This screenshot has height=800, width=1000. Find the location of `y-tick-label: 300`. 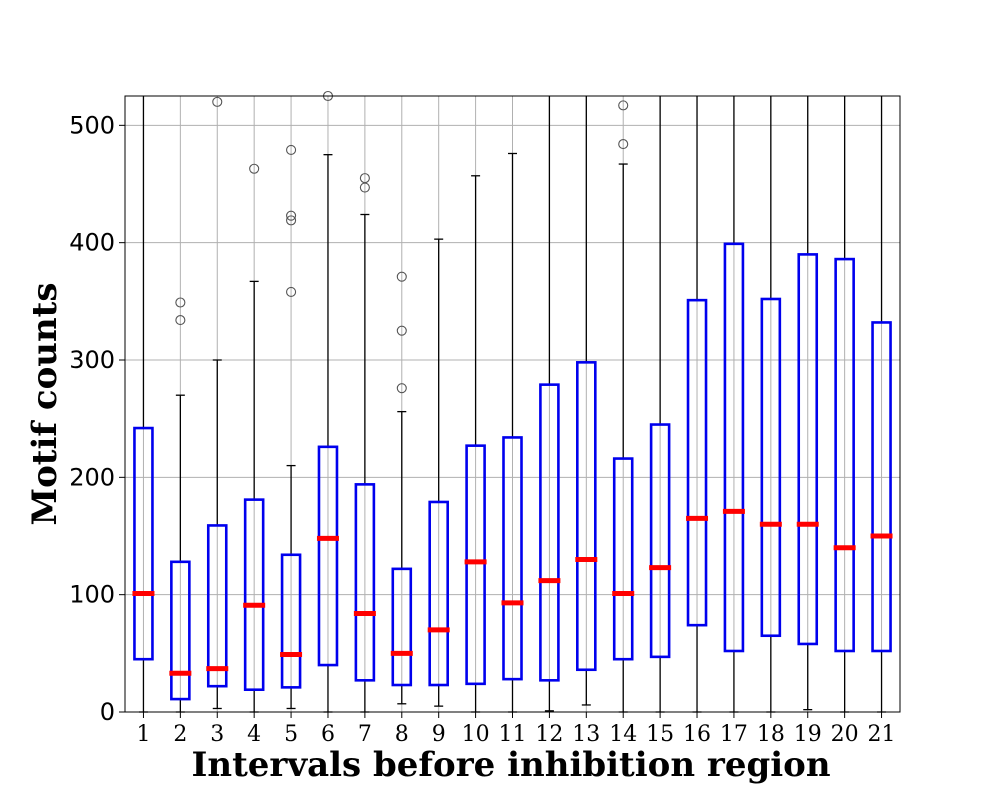

y-tick-label: 300 is located at coordinates (92, 360).